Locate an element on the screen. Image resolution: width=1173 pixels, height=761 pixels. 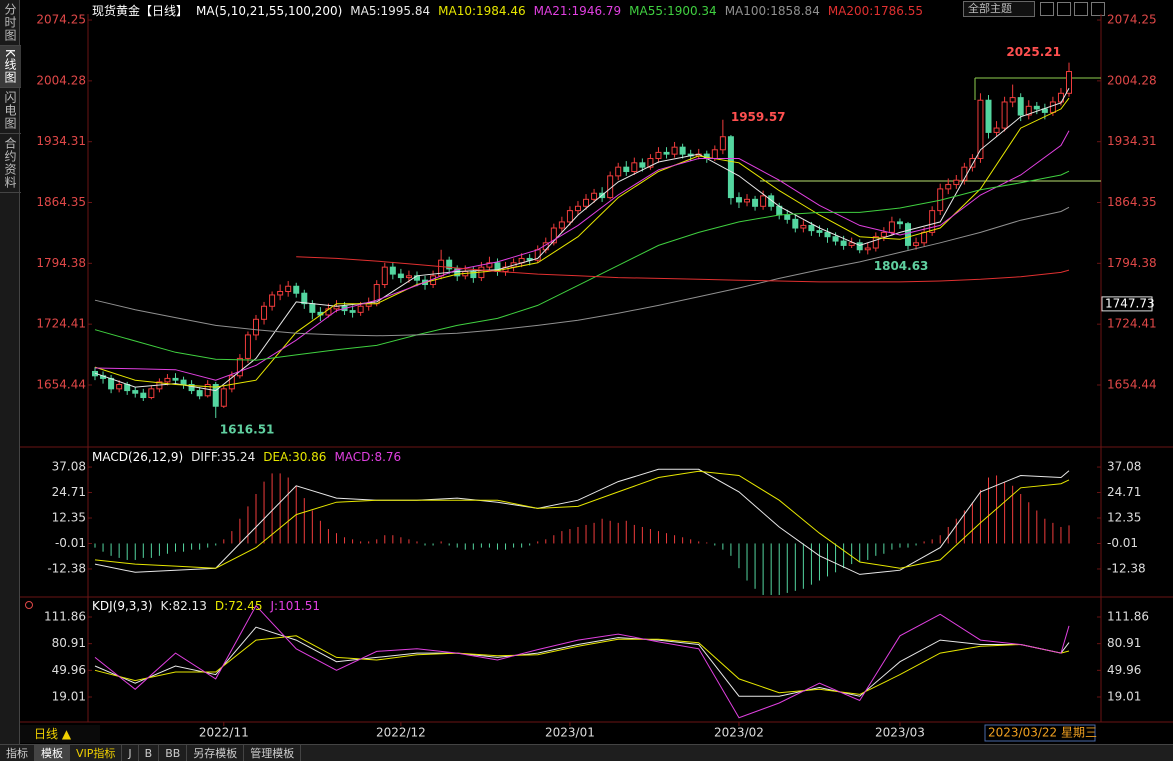
legend-value: 1946.79 is located at coordinates (596, 11).